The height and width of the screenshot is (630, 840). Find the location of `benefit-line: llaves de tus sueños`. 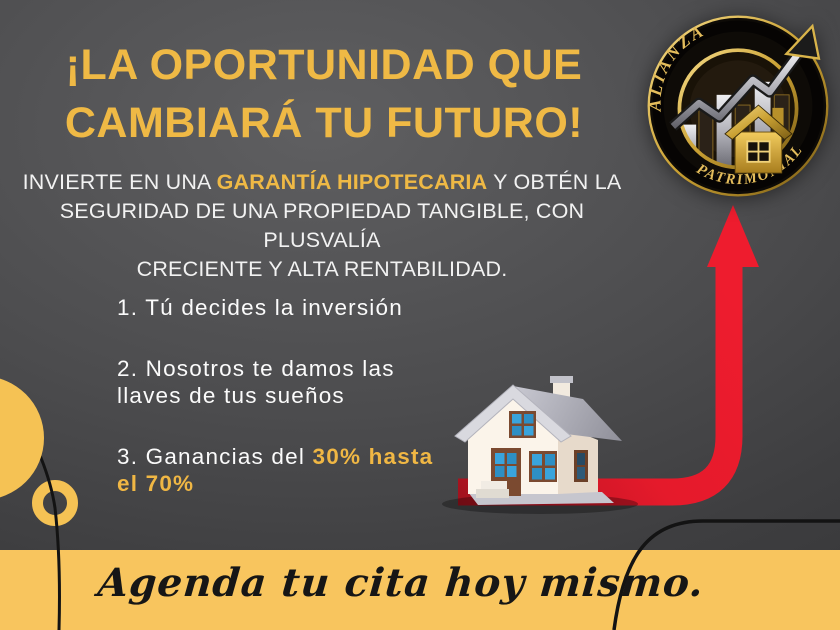

benefit-line: llaves de tus sueños is located at coordinates (302, 396).